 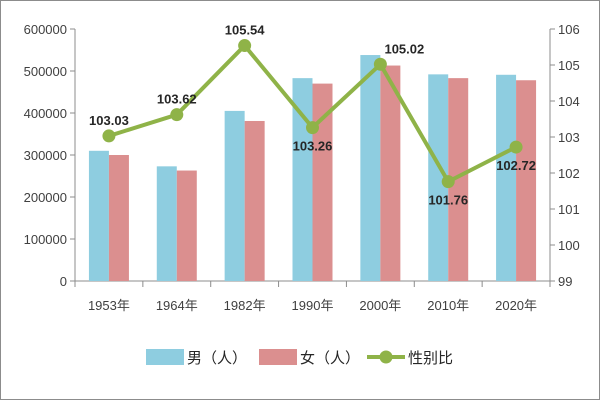 What do you see at coordinates (45, 155) in the screenshot?
I see `left-tick-label: 300000` at bounding box center [45, 155].